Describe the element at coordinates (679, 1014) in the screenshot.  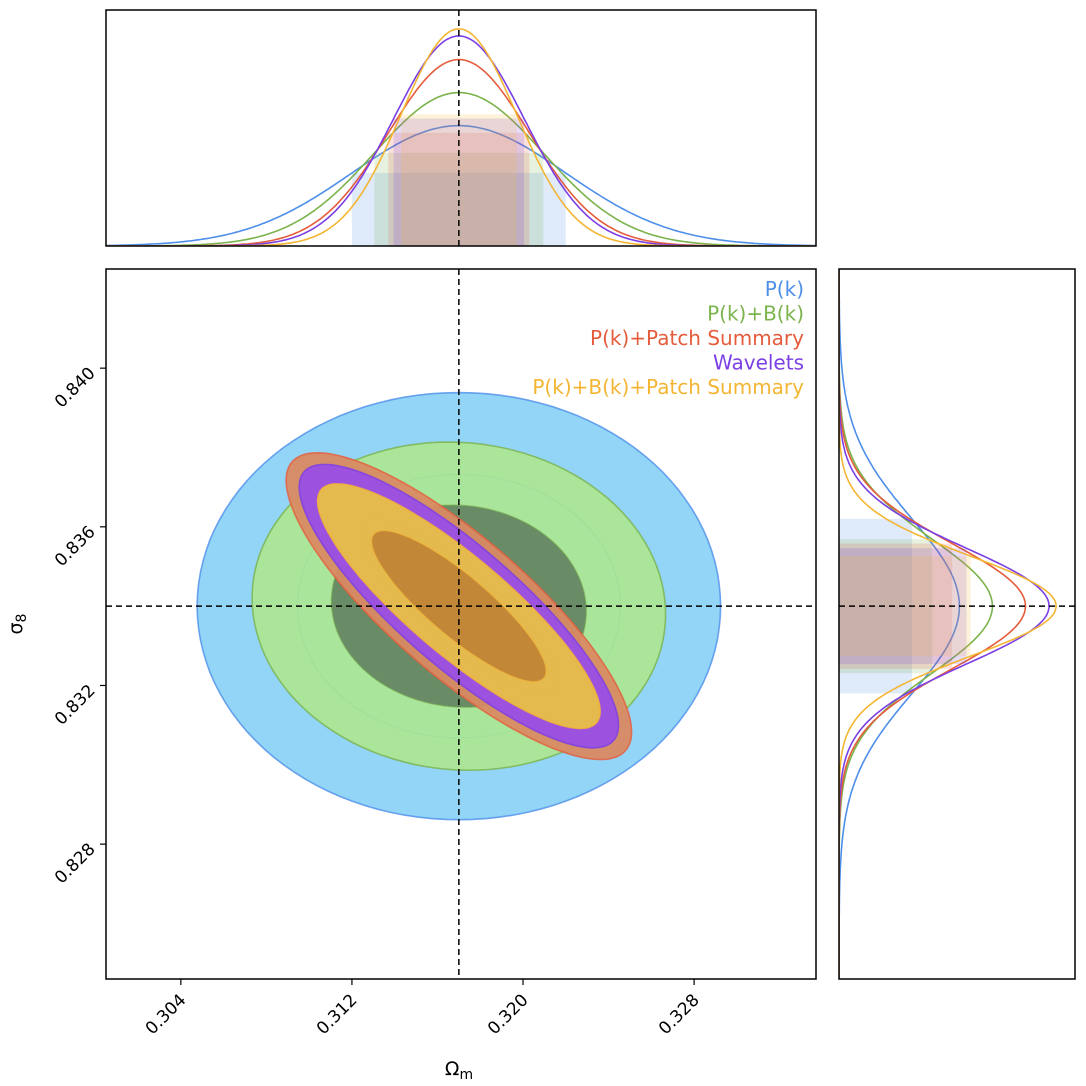
I see `x-tick-label: 0.328` at that location.